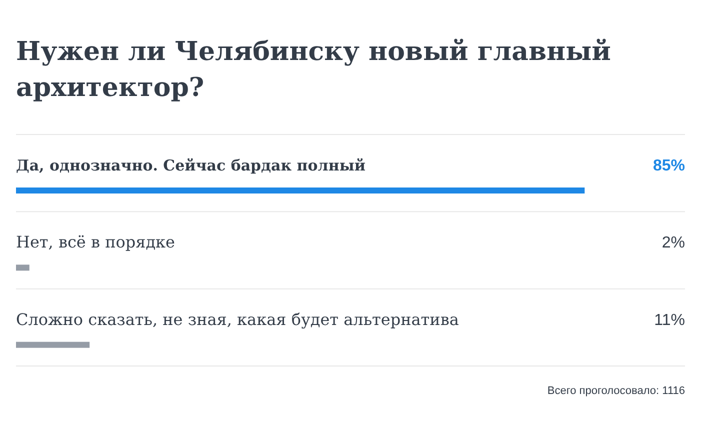 Image resolution: width=703 pixels, height=437 pixels. What do you see at coordinates (668, 166) in the screenshot?
I see `data-label: 85%` at bounding box center [668, 166].